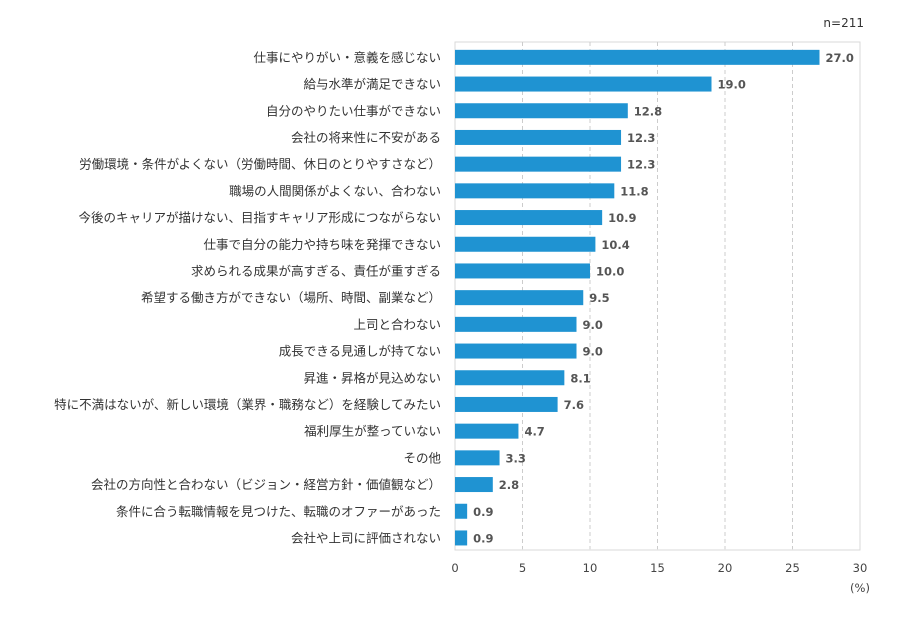 The image size is (905, 629). Describe the element at coordinates (266, 484) in the screenshot. I see `category-label: 会社の方向性と合わない（ビジョン・経営方針・価値観など）` at that location.